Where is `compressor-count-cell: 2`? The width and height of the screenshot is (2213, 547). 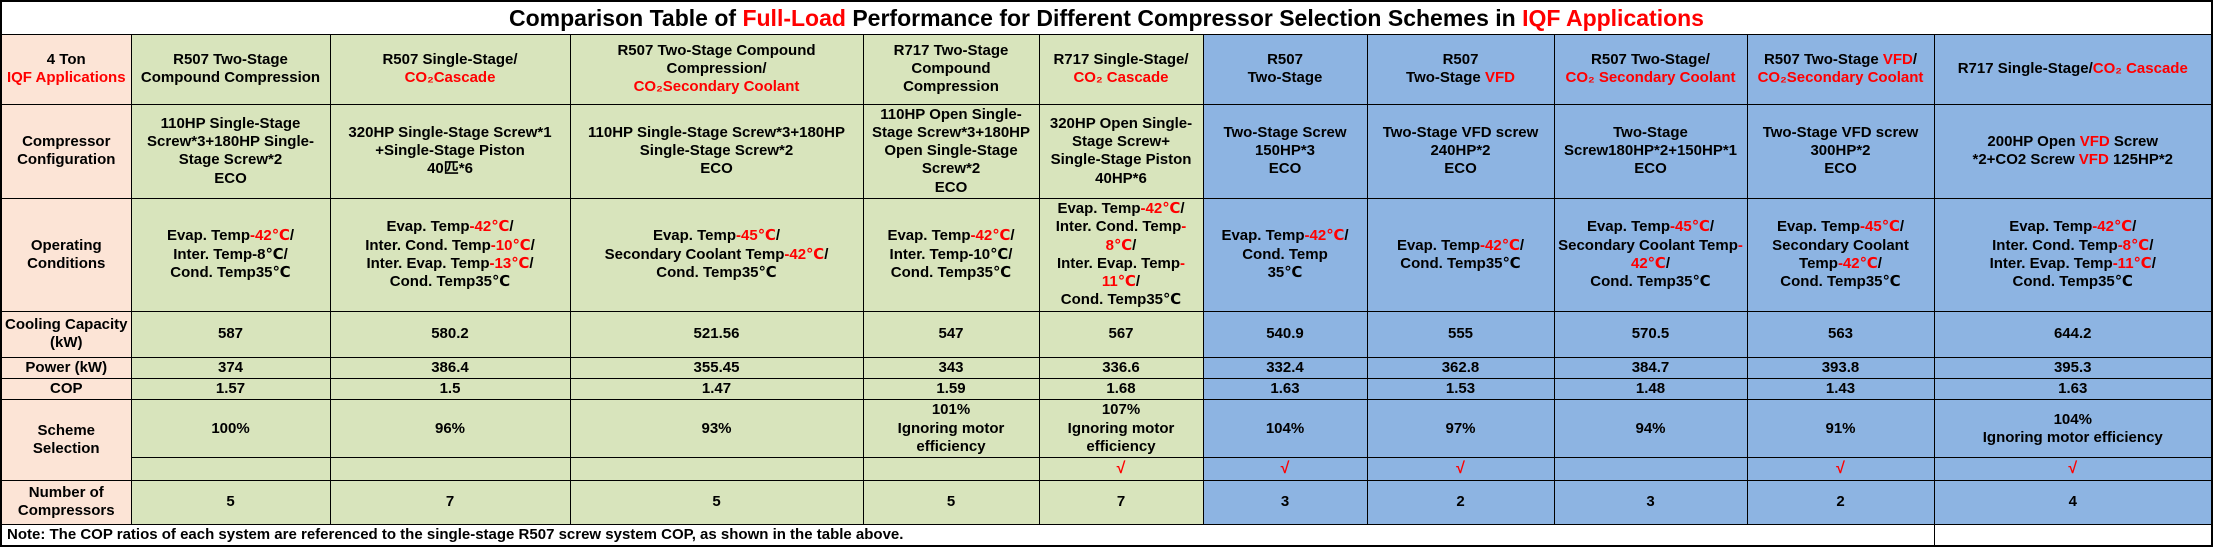
compressor-count-cell: 2 is located at coordinates (1460, 502).